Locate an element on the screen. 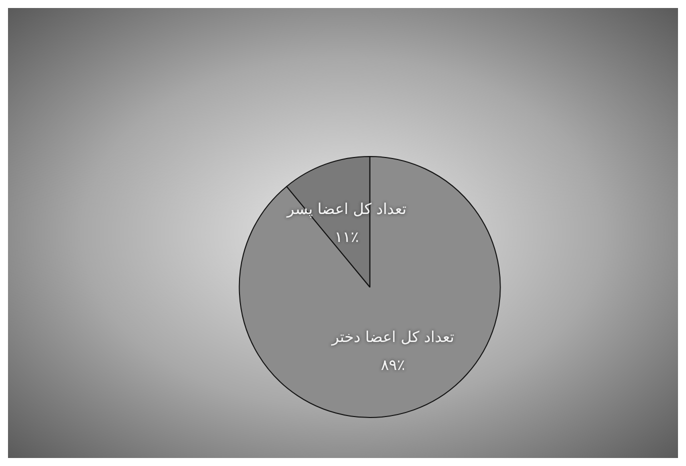 This screenshot has width=686, height=466. slice-label: تعداد کل اعضا دختر is located at coordinates (392, 337).